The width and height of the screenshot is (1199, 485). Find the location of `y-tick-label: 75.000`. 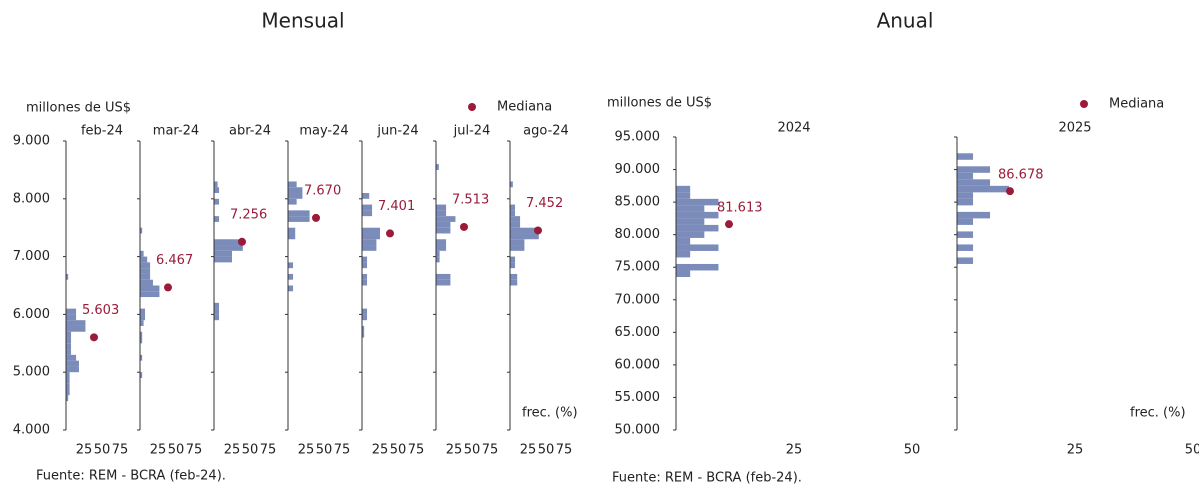

y-tick-label: 75.000 is located at coordinates (638, 267).